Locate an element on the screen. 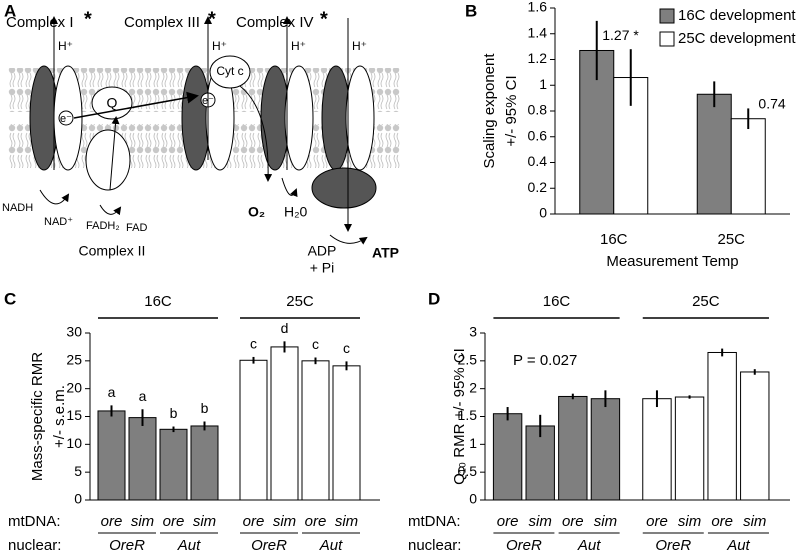  adp: ADP is located at coordinates (322, 251).